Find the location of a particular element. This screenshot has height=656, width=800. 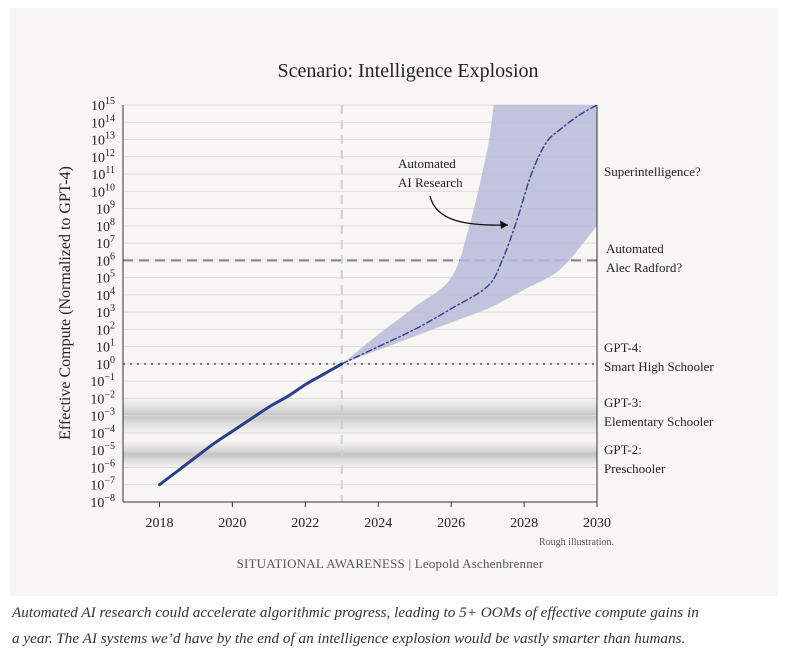

chart-title: Scenario: Intelligence Explosion is located at coordinates (407, 71).